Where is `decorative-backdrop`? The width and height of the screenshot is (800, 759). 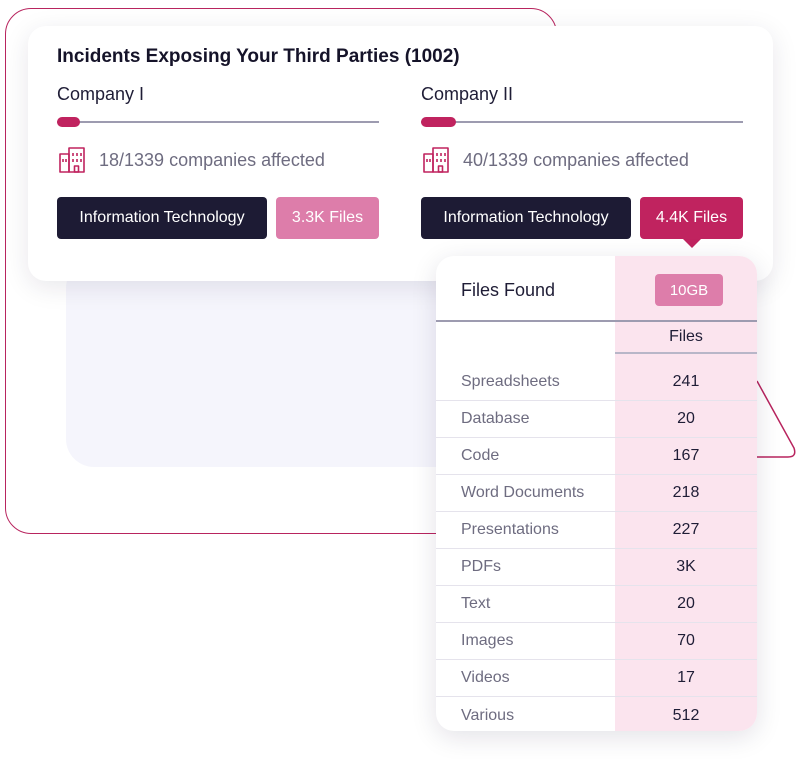 decorative-backdrop is located at coordinates (276, 363).